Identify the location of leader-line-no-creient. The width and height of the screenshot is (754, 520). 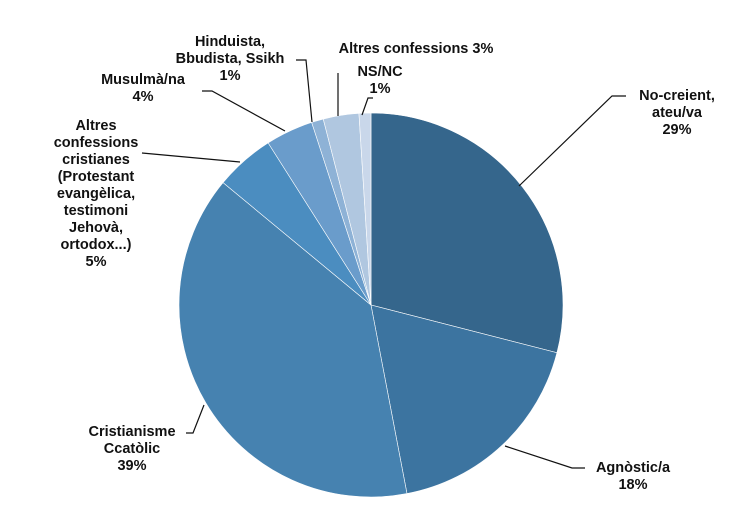
(572, 141).